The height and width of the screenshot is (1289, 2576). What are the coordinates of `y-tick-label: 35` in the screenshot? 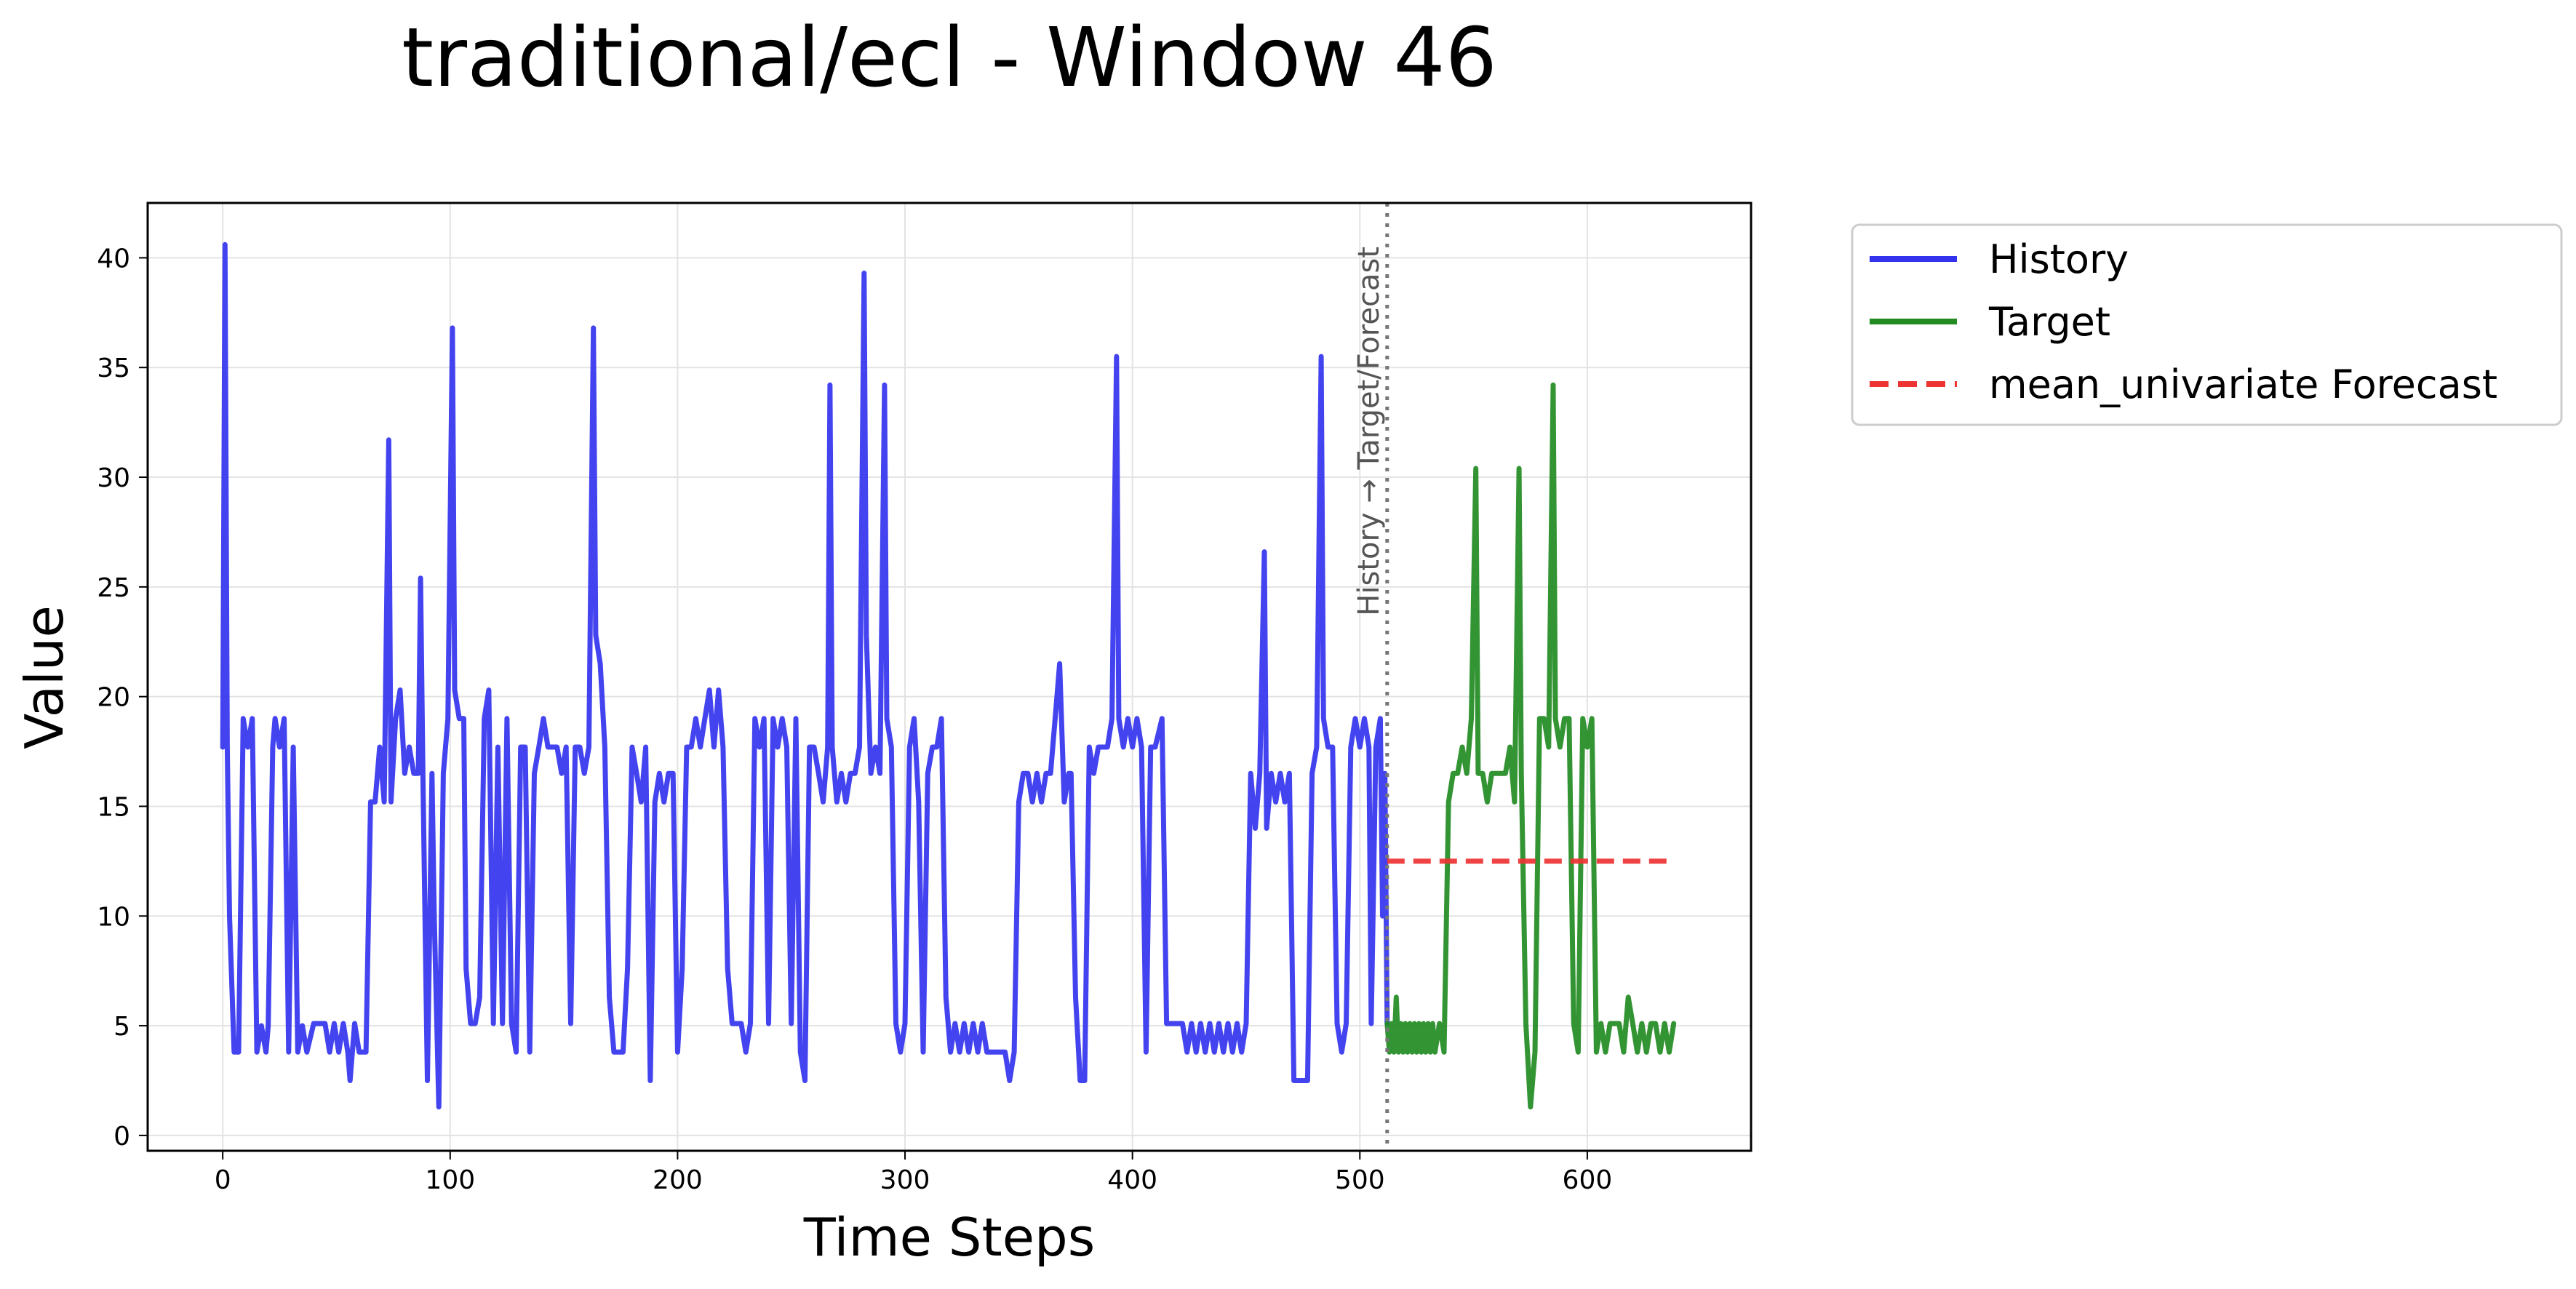 It's located at (113, 368).